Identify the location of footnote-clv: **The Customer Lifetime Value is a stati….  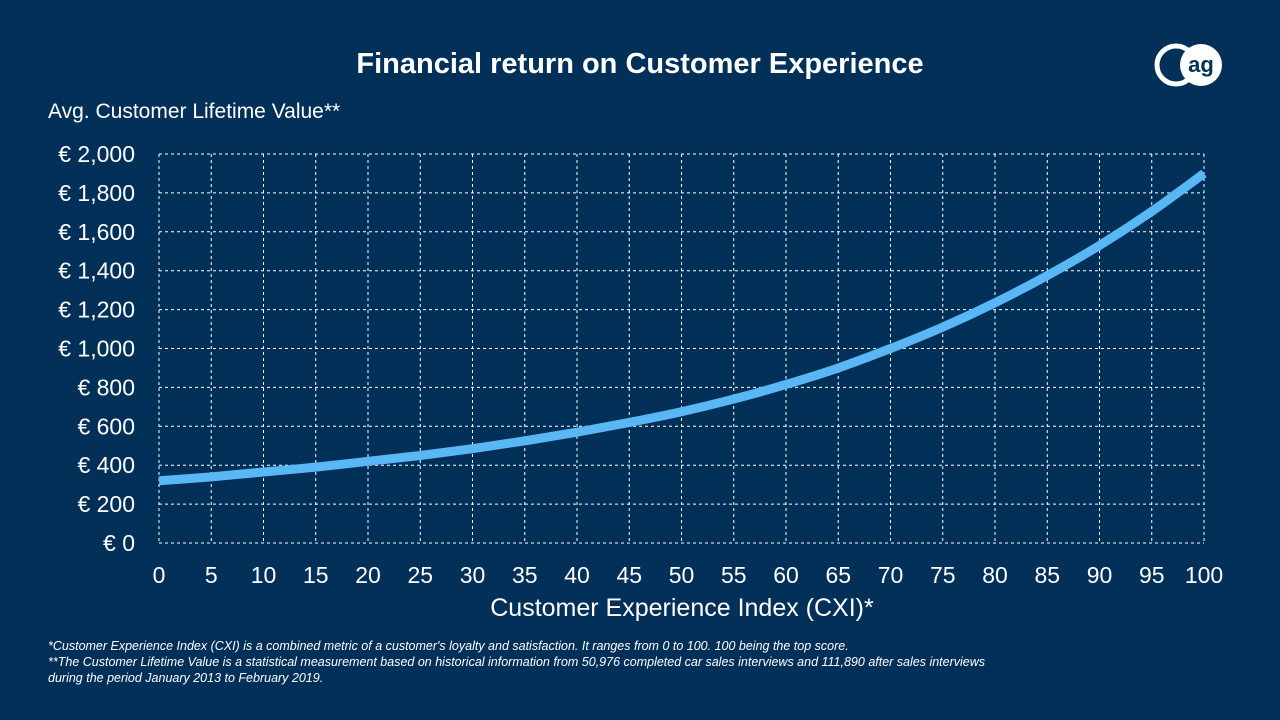
(517, 662).